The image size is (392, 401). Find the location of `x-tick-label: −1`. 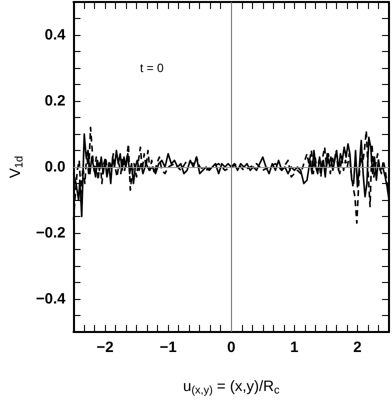

x-tick-label: −1 is located at coordinates (168, 347).